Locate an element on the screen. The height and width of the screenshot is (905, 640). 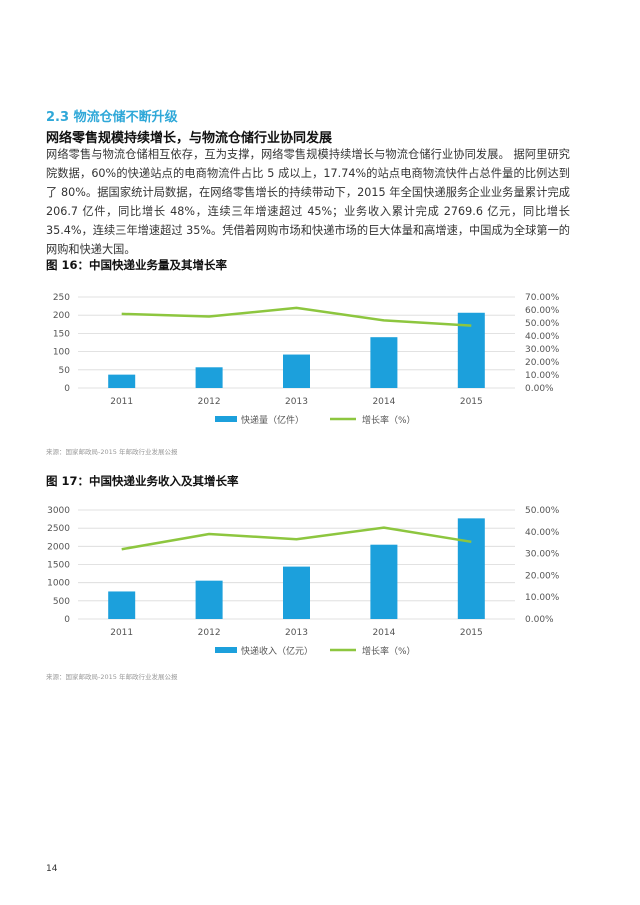
bar-2015 is located at coordinates (471, 568).